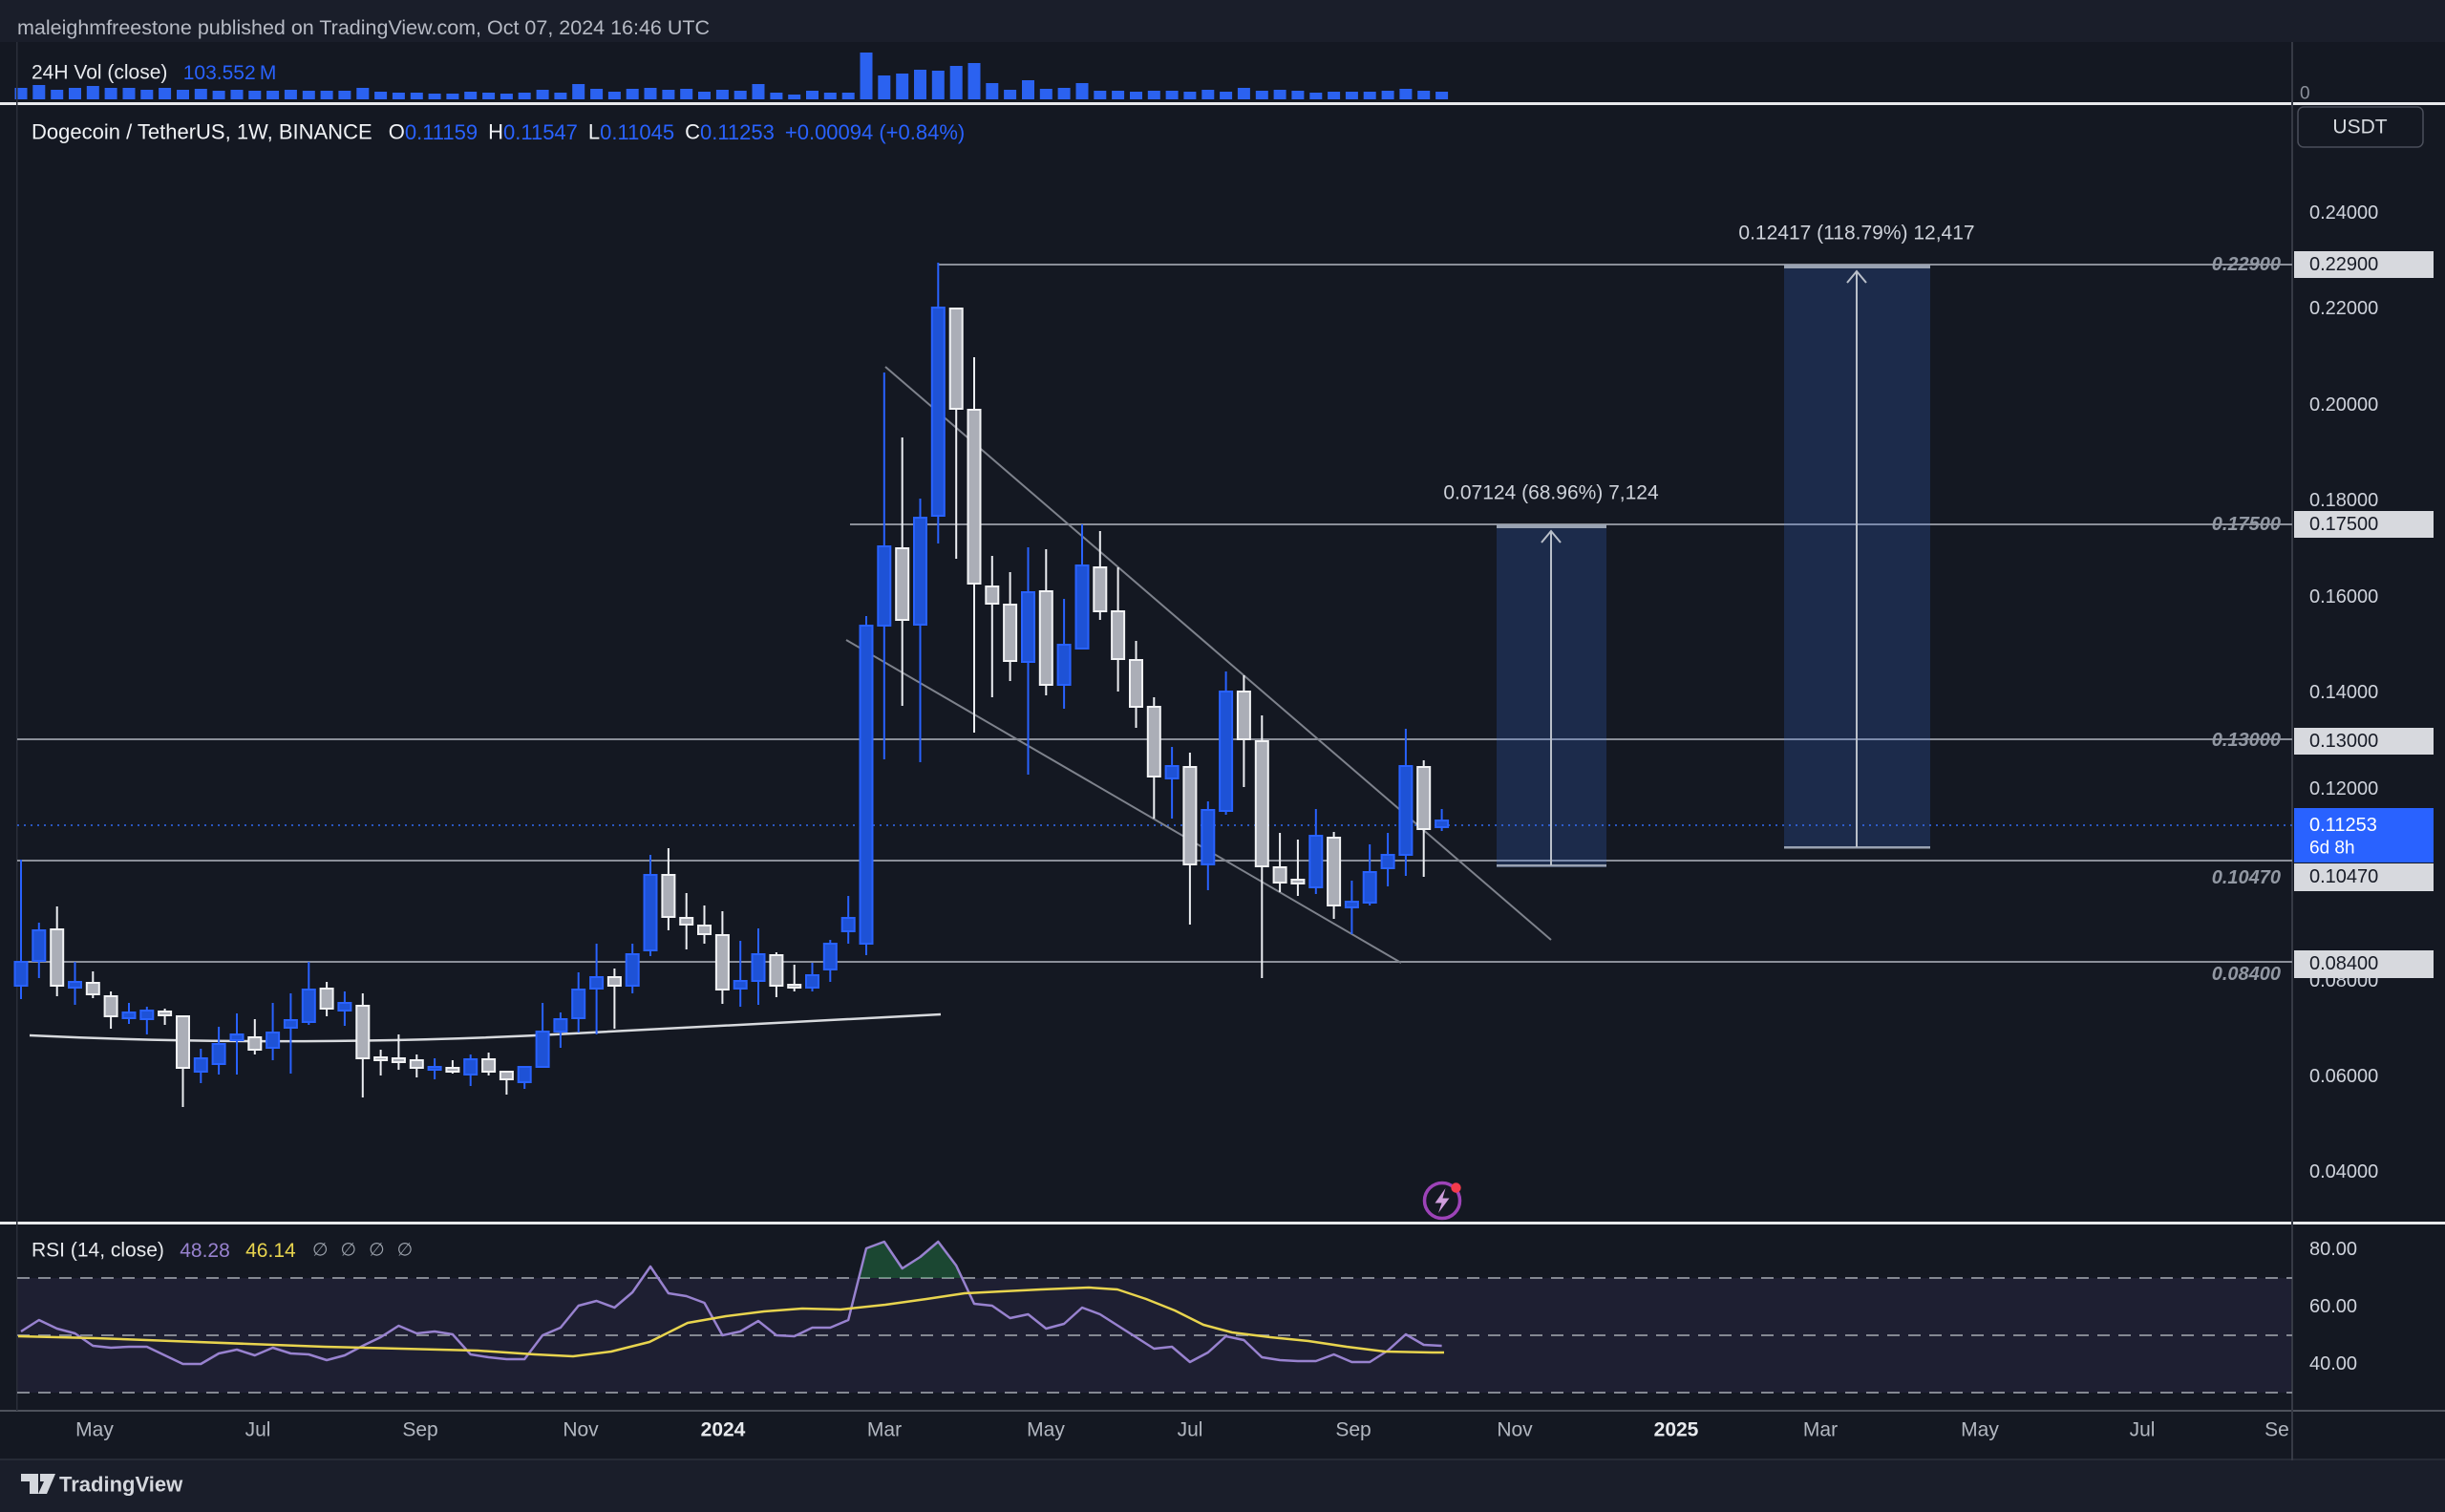 Image resolution: width=2445 pixels, height=1512 pixels. What do you see at coordinates (2343, 1076) in the screenshot?
I see `svg-text: 0.06000` at bounding box center [2343, 1076].